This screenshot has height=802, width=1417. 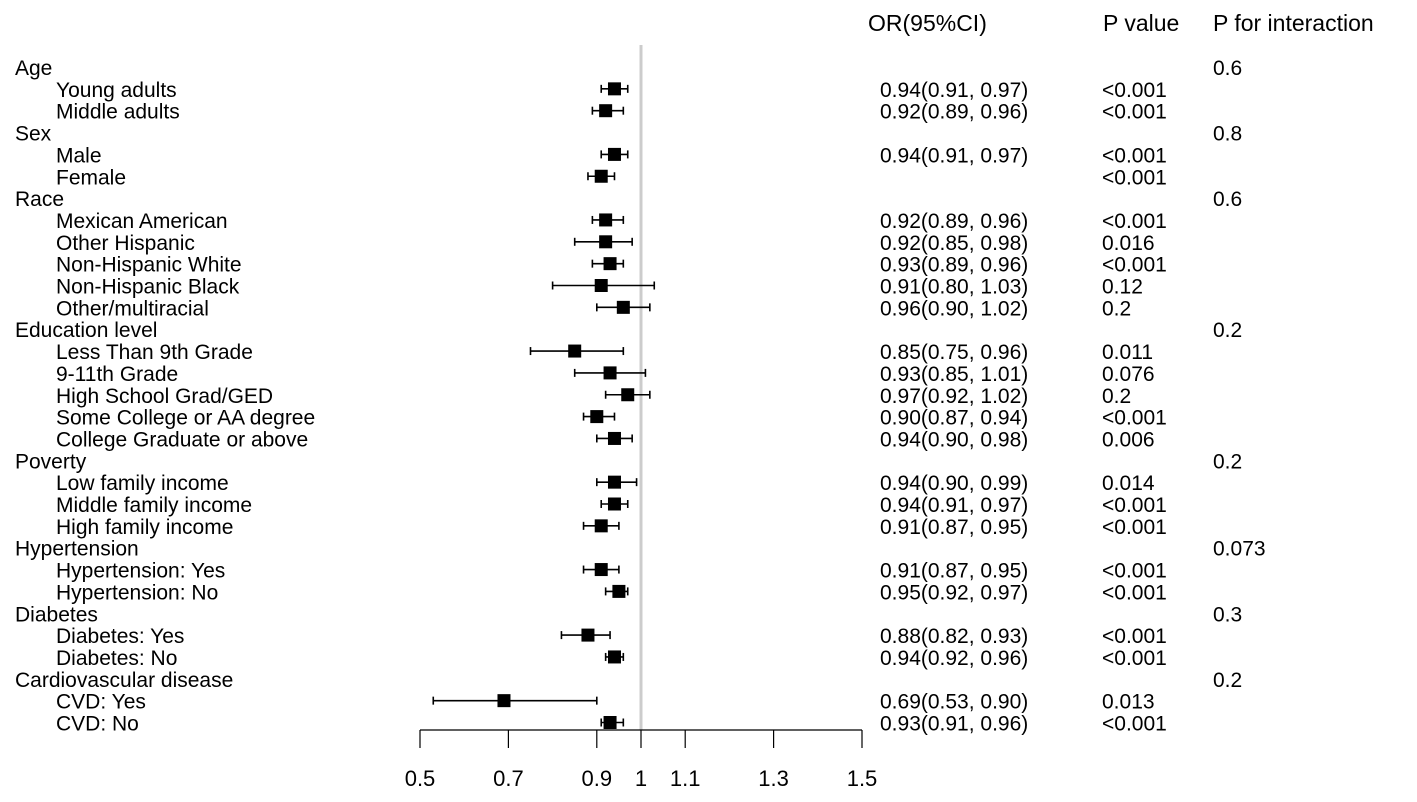 I want to click on p-value: 0.013, so click(x=1128, y=702).